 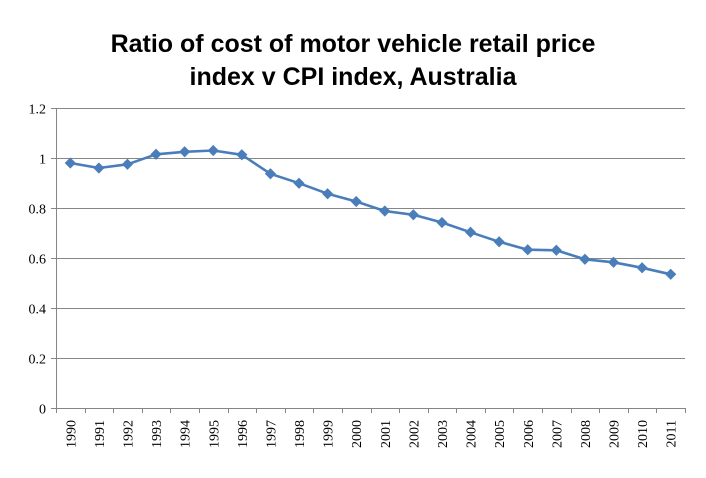 I want to click on y-tick-label: 0, so click(x=42, y=410).